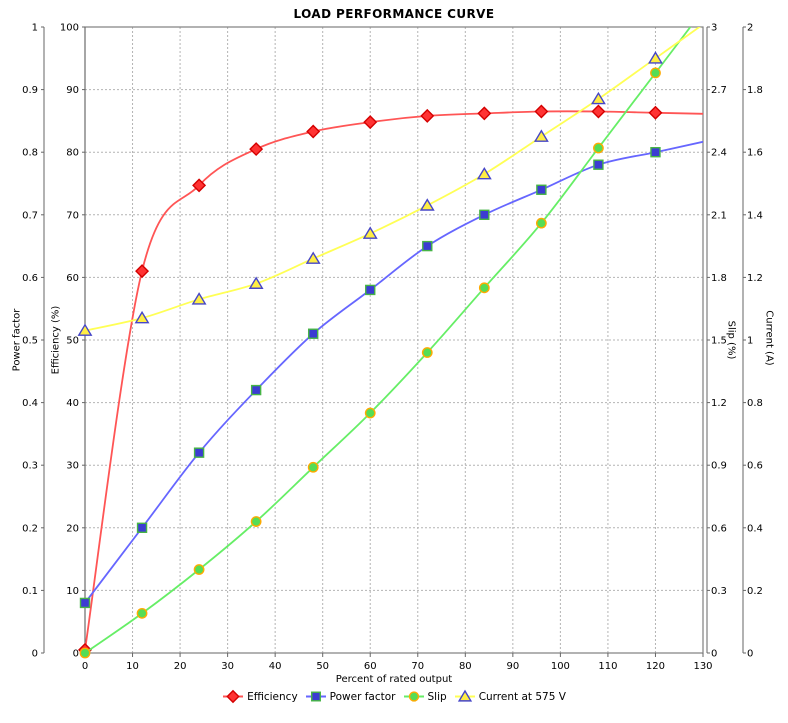 The width and height of the screenshot is (788, 723). What do you see at coordinates (35, 654) in the screenshot?
I see `tick-label-power_factor: 0` at bounding box center [35, 654].